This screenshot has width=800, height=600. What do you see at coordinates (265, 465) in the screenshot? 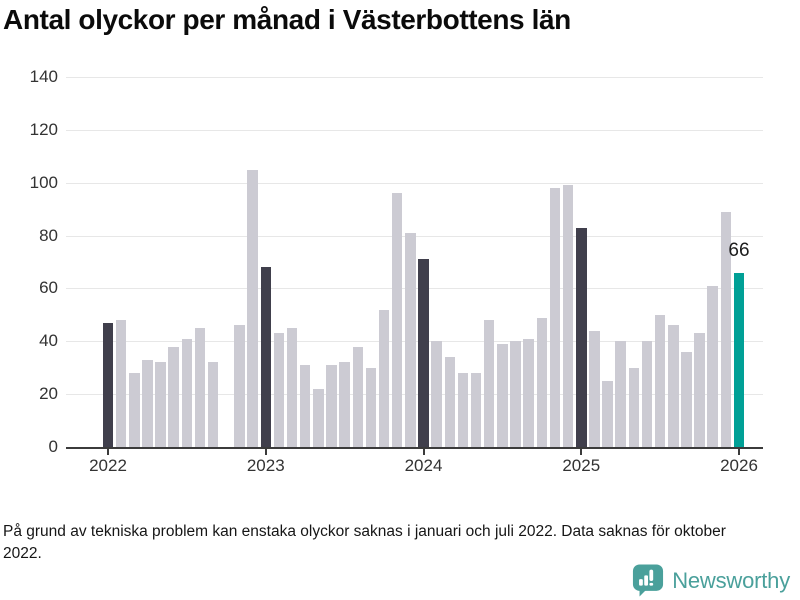
I see `x-axis-label-2023: 2023` at bounding box center [265, 465].